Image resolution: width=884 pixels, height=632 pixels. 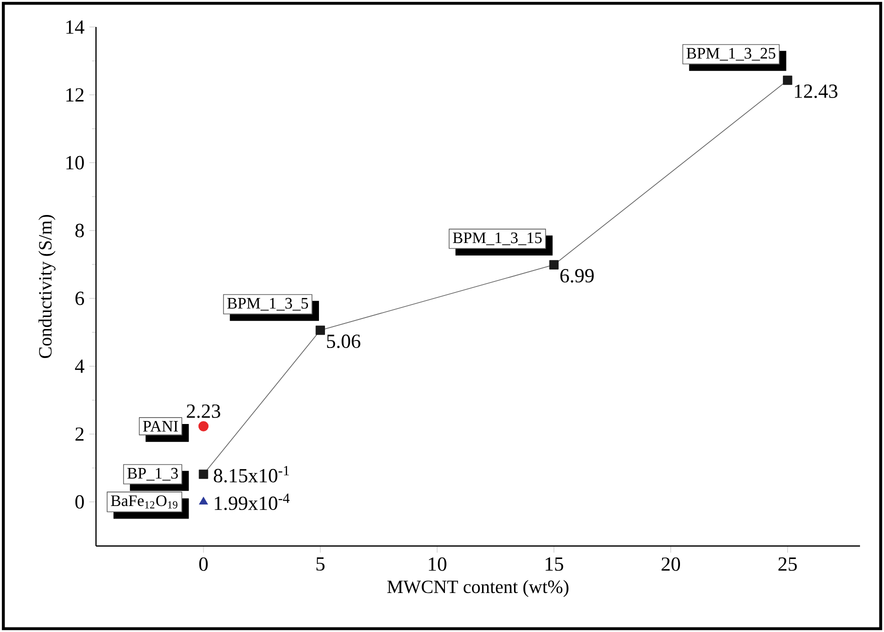 What do you see at coordinates (75, 163) in the screenshot?
I see `y-tick-label: 10` at bounding box center [75, 163].